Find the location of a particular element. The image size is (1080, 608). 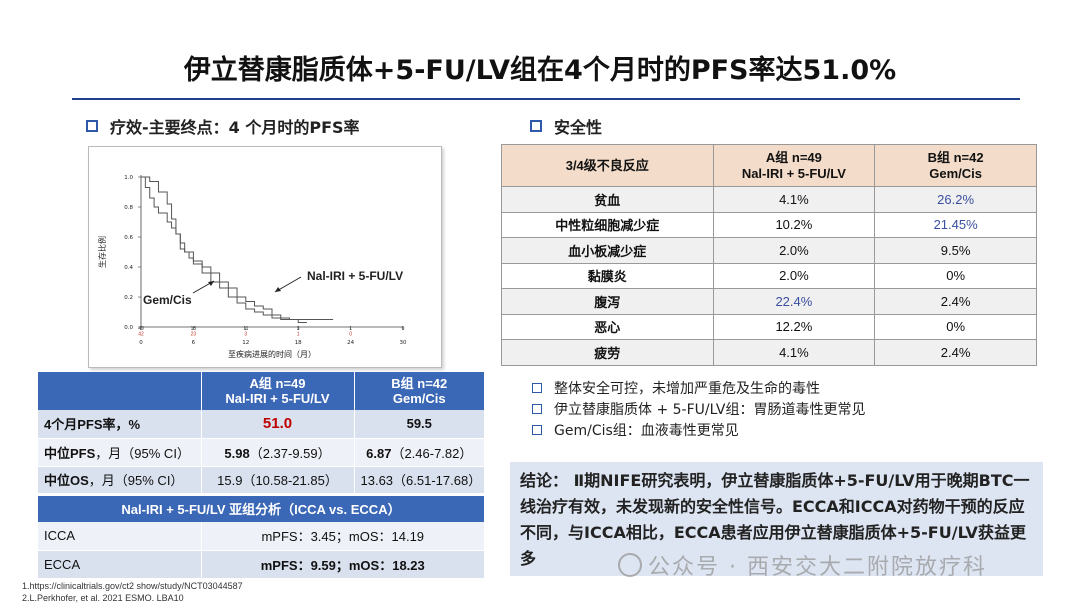

ecca-value: mPFS：9.59；mOS：18.23 is located at coordinates (342, 564).